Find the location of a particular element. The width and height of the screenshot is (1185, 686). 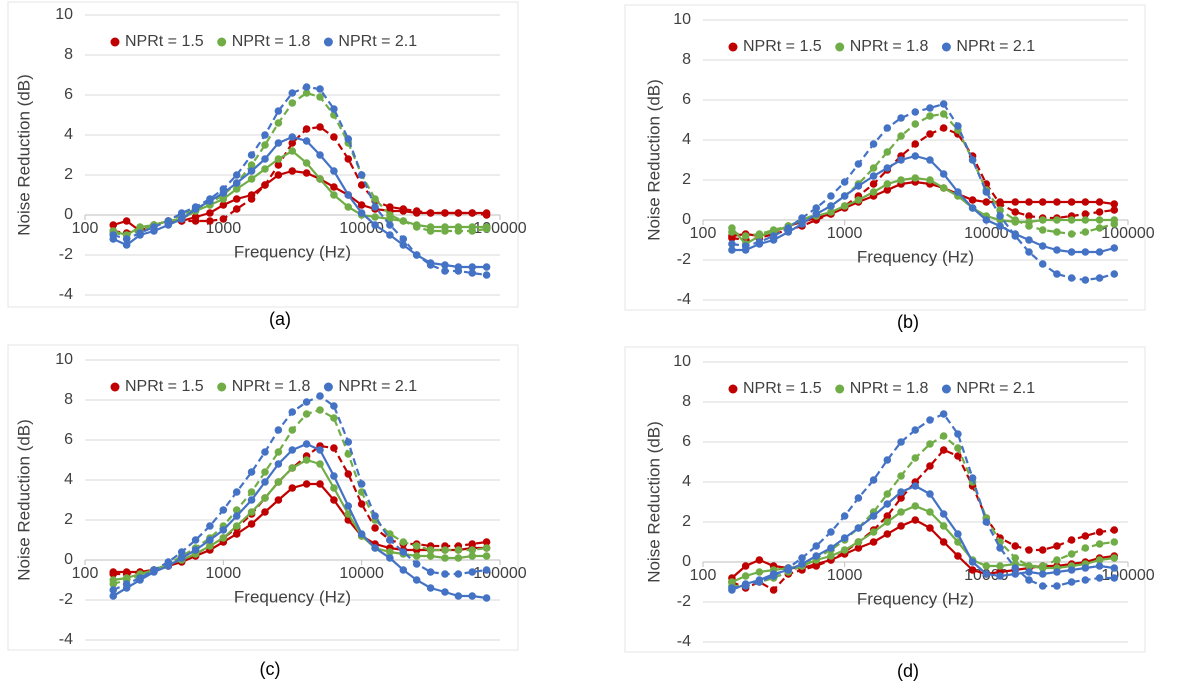

x-tick-label: 1000 is located at coordinates (224, 228).